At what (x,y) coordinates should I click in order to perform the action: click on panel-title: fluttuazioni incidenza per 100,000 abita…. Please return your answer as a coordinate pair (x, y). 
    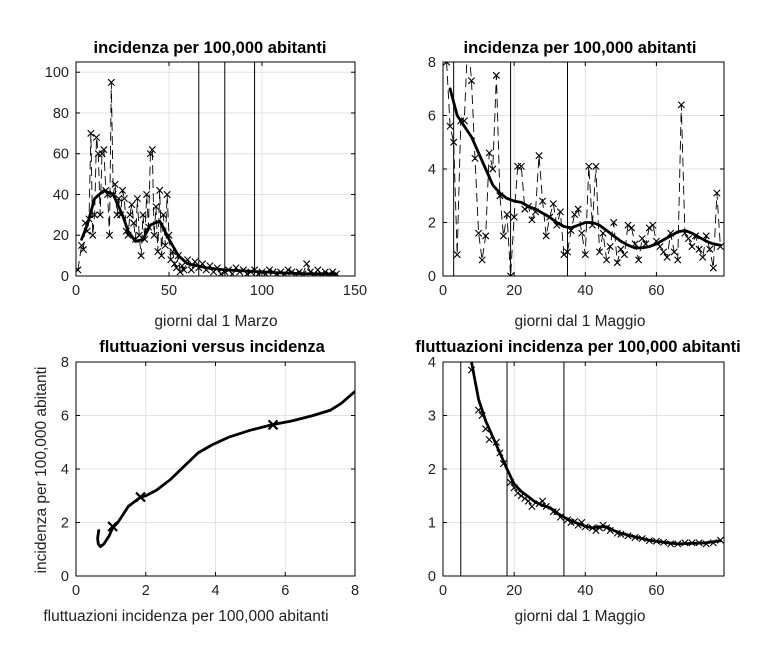
    Looking at the image, I should click on (578, 347).